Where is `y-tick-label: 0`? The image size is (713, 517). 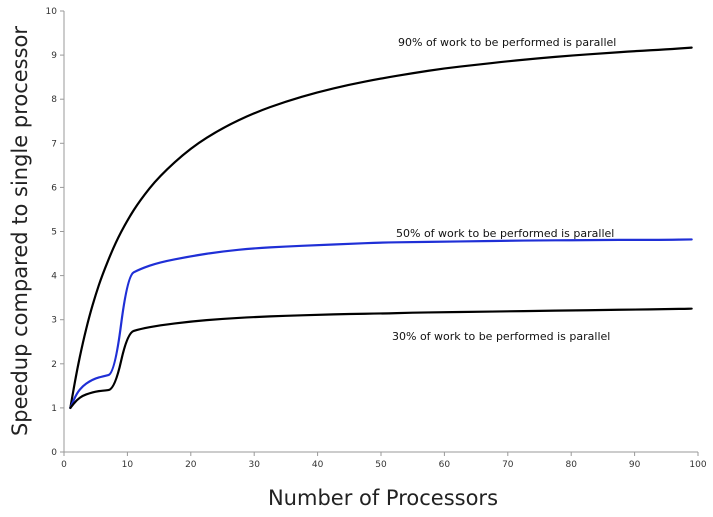
y-tick-label: 0 is located at coordinates (54, 453).